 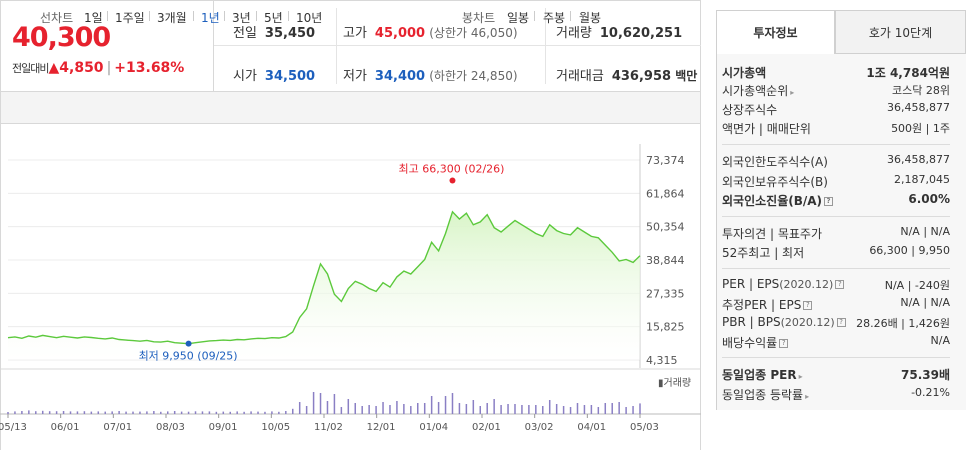 What do you see at coordinates (836, 181) in the screenshot?
I see `foreign-hold-row: 외국인보유주식수(B) 2,187,045` at bounding box center [836, 181].